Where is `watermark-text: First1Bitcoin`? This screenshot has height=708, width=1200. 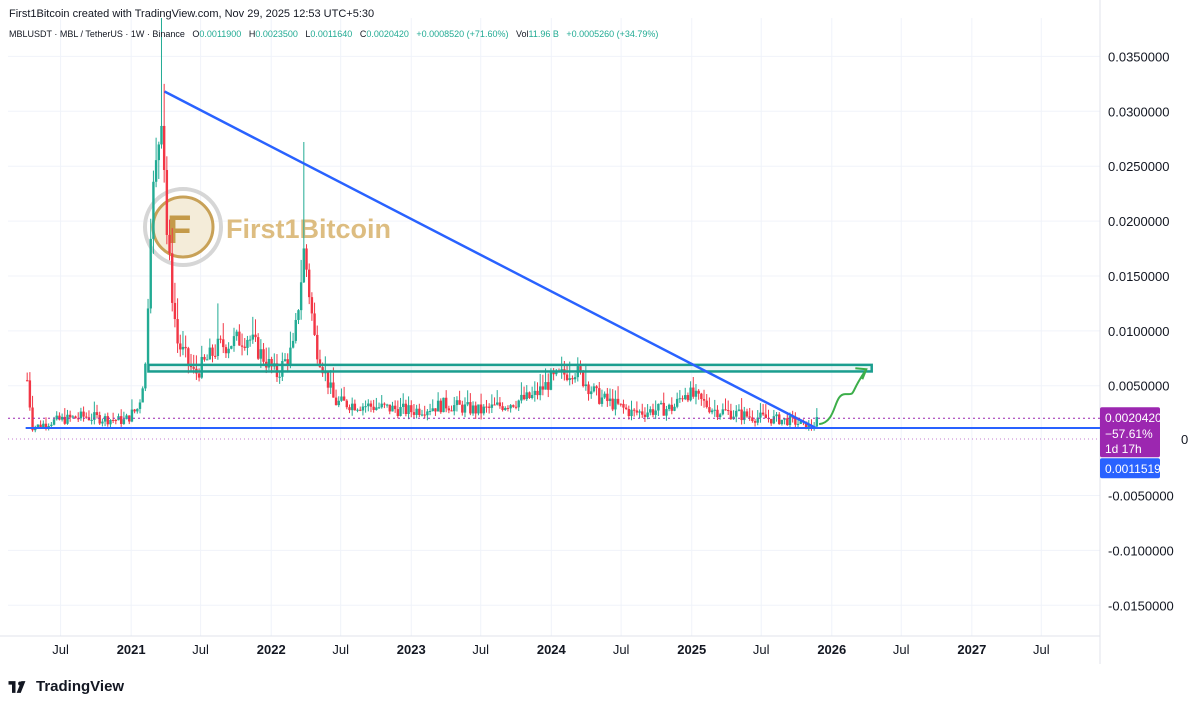
watermark-text: First1Bitcoin is located at coordinates (308, 229).